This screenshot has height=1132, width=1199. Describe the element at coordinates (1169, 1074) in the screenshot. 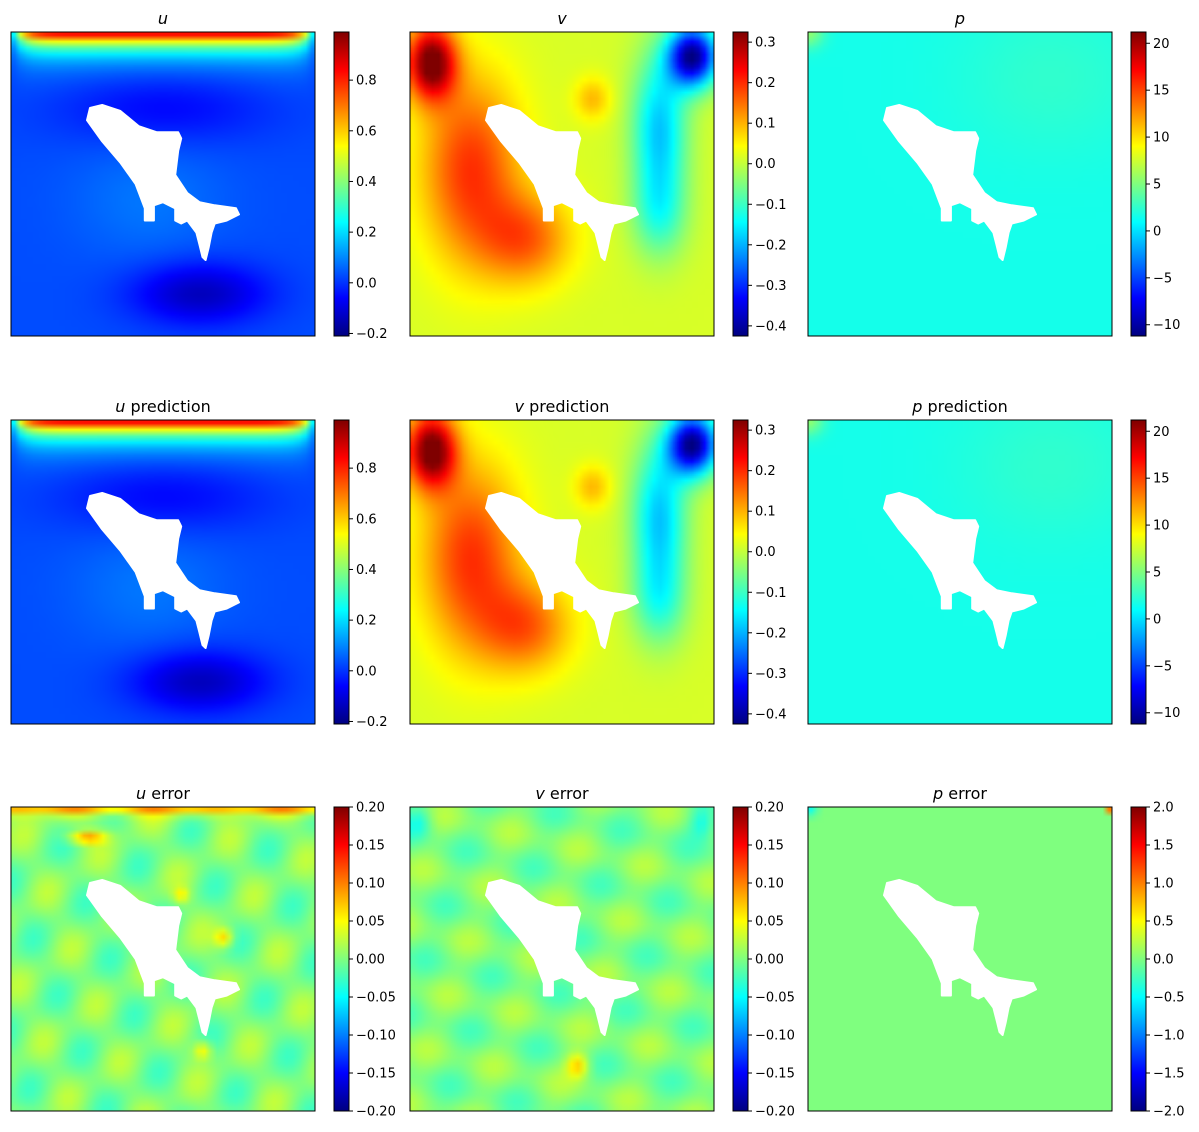

I see `colorbar-tick-label: −1.5` at that location.